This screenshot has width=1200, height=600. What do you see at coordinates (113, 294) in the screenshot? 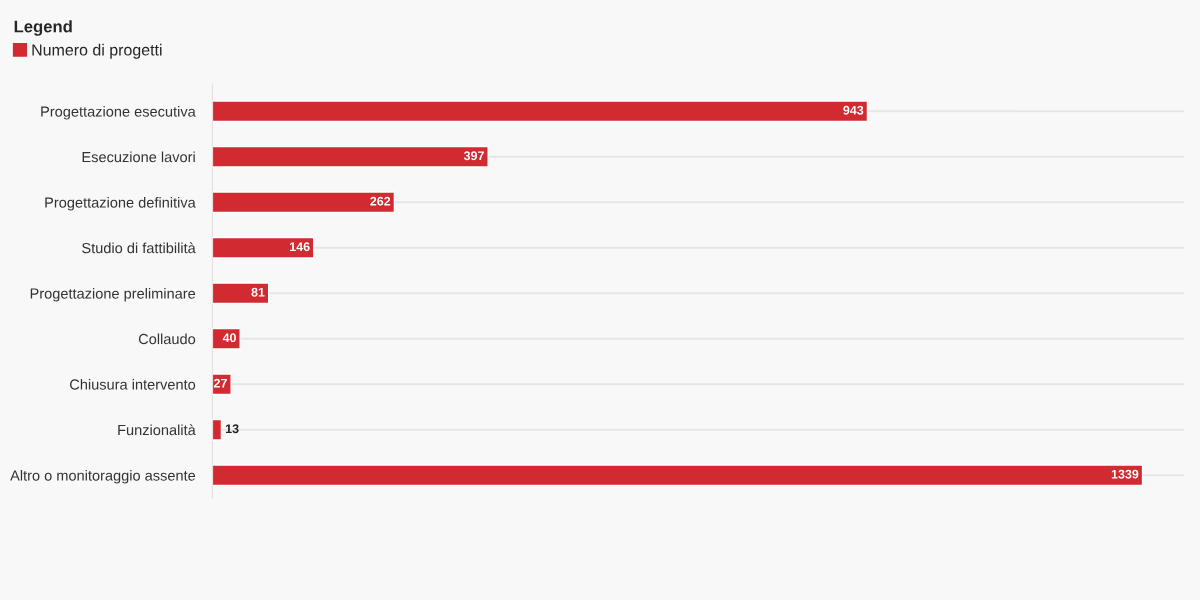
I see `y-tick-label: Progettazione preliminare` at bounding box center [113, 294].